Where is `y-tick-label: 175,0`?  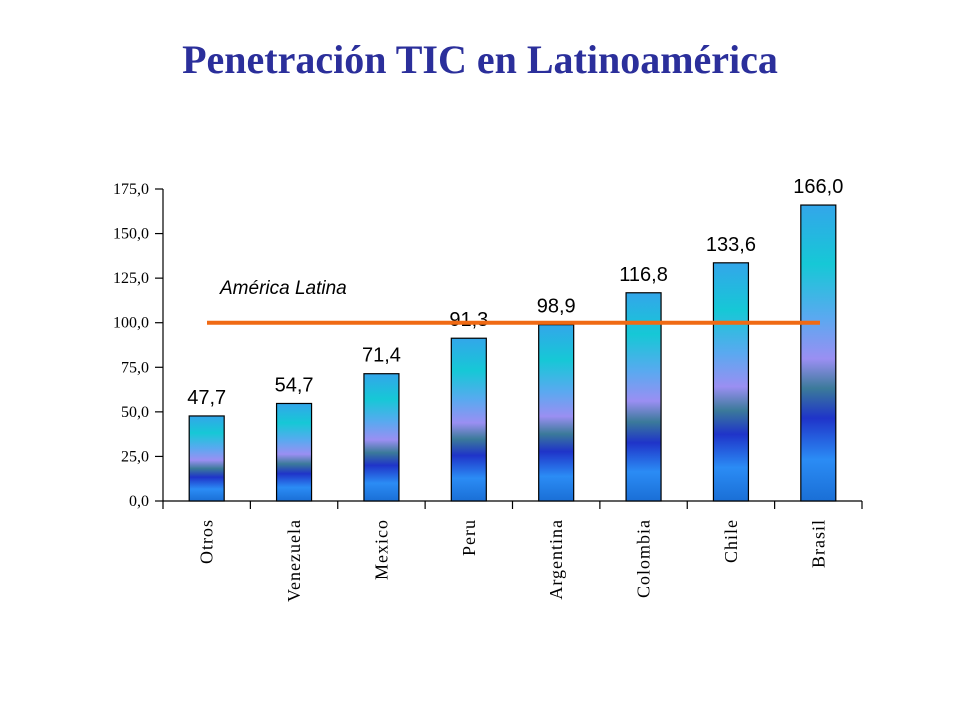 y-tick-label: 175,0 is located at coordinates (131, 189).